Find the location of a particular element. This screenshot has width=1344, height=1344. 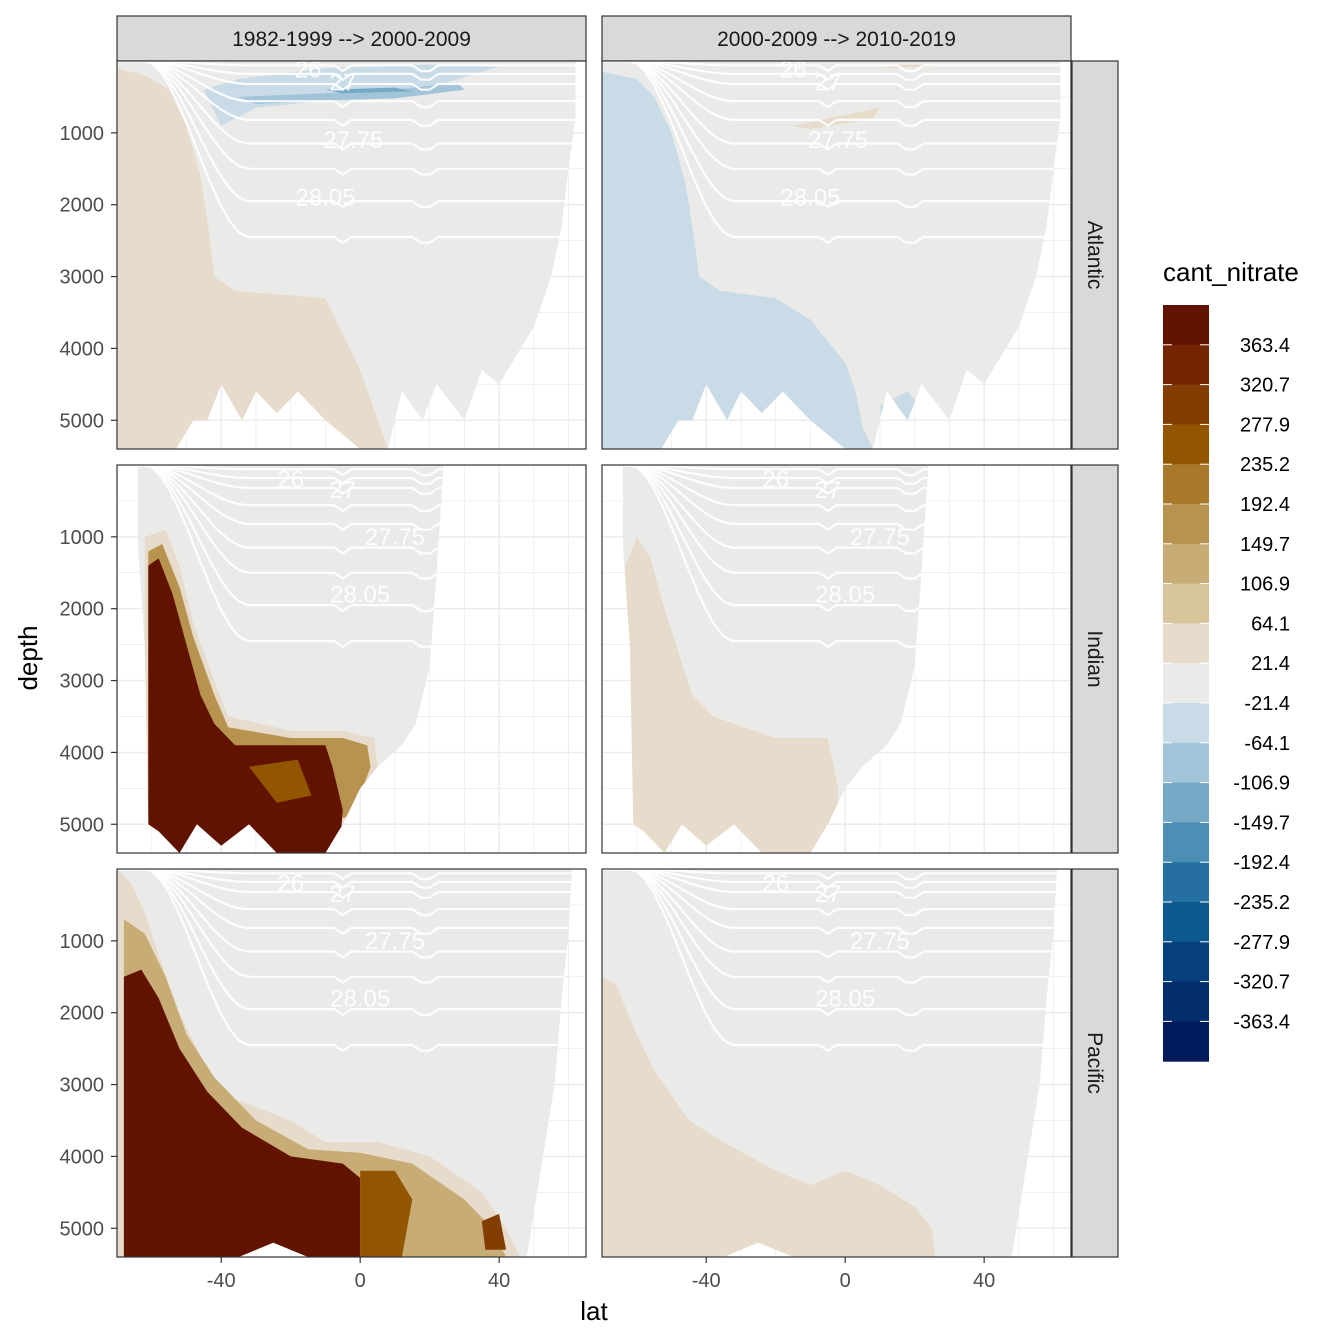

row-strip-pacific: Pacific is located at coordinates (1095, 1063).